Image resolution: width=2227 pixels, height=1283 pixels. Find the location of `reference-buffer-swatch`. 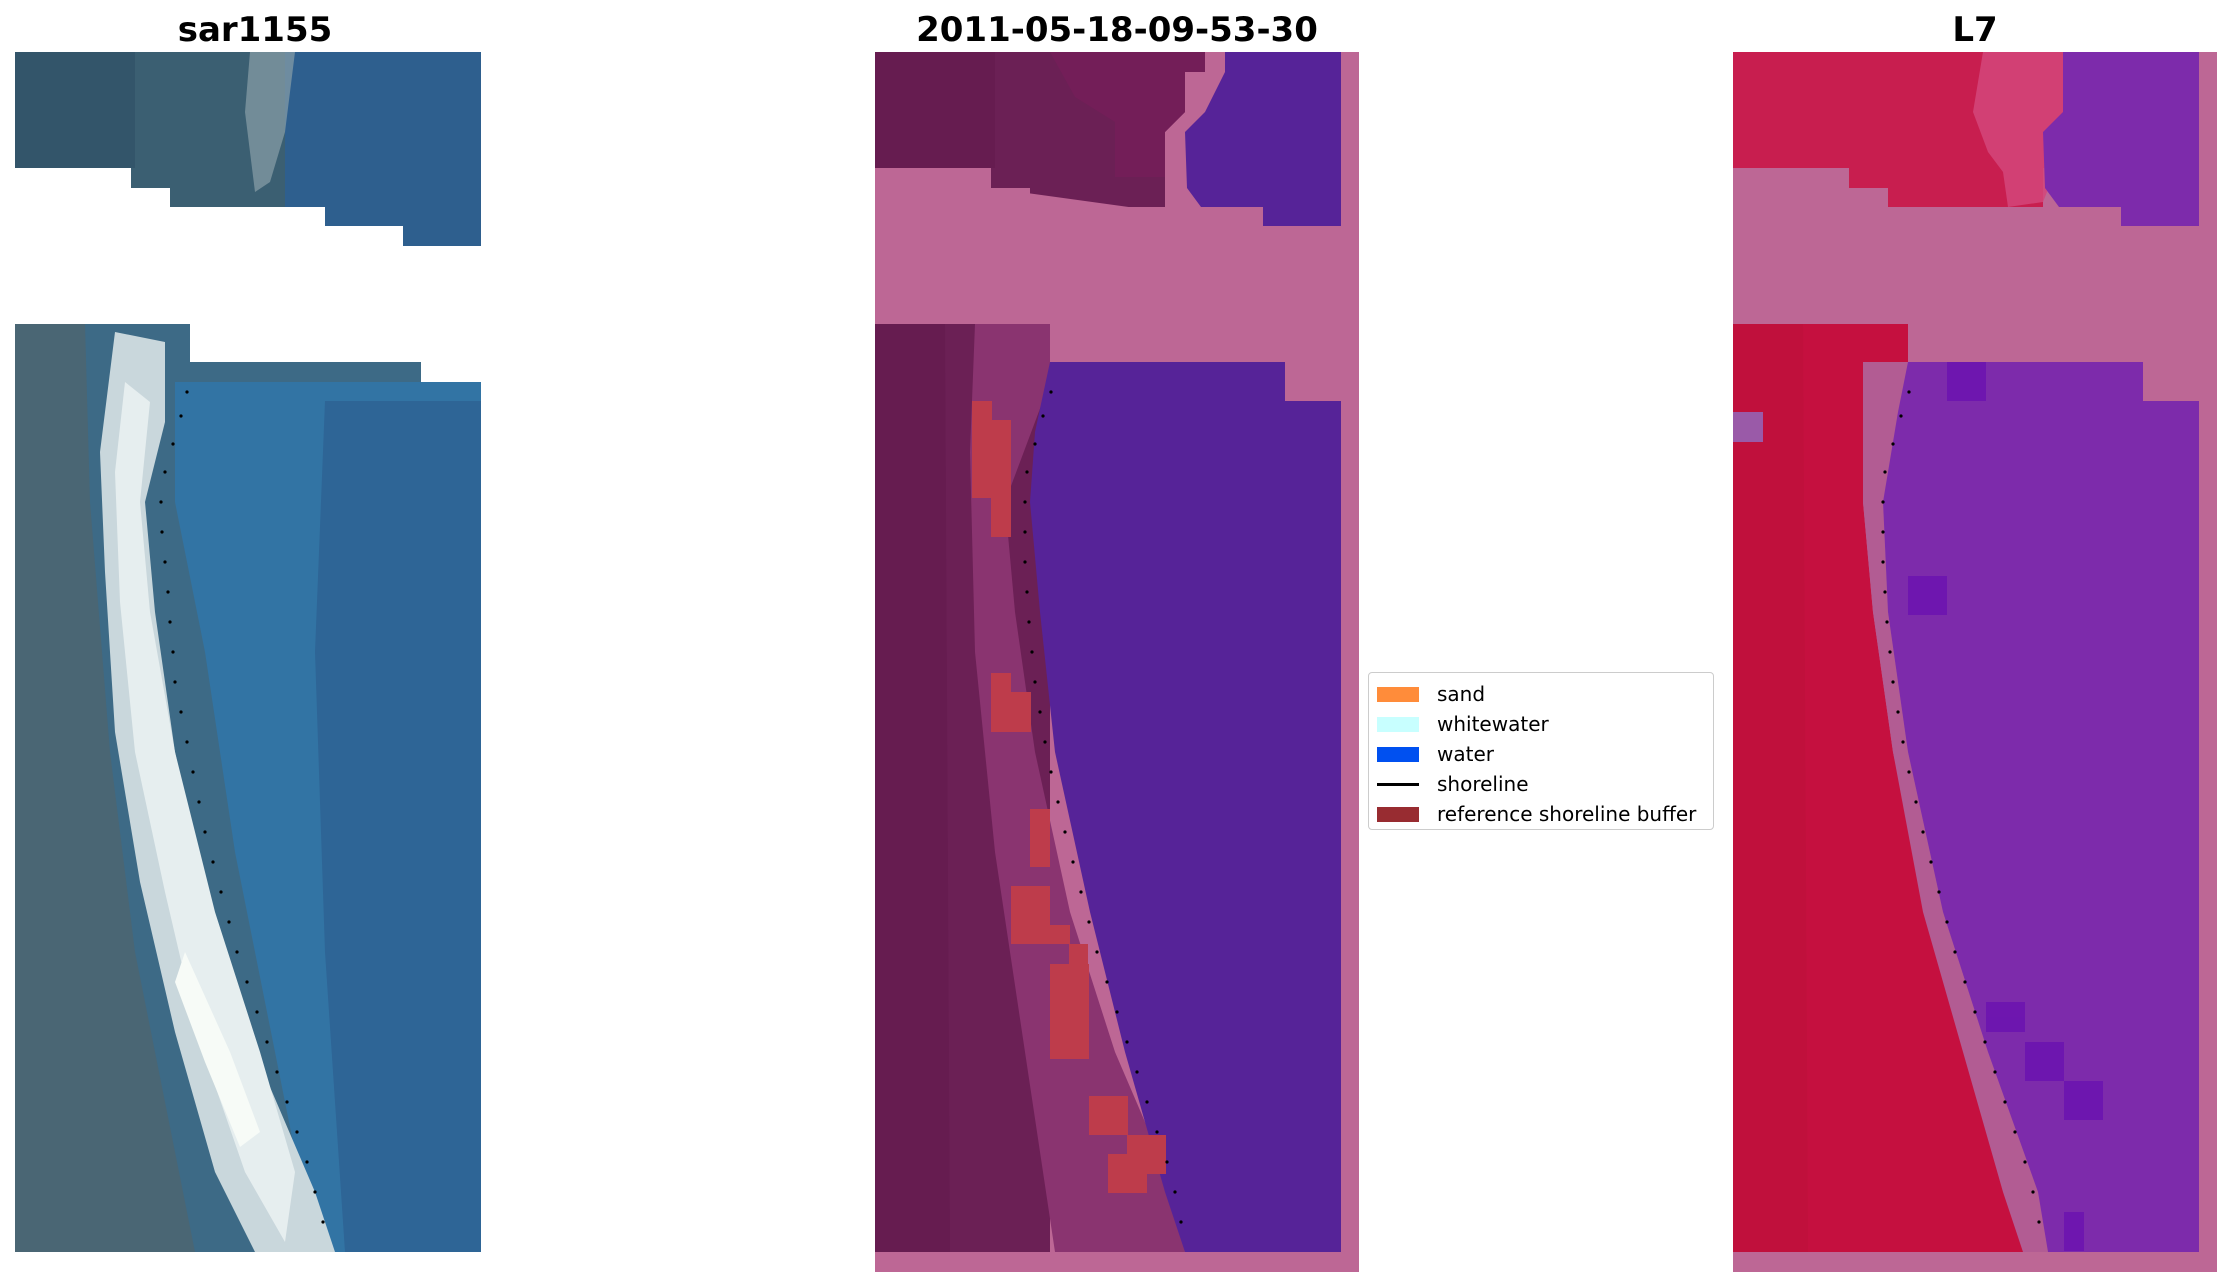

reference-buffer-swatch is located at coordinates (1398, 814).